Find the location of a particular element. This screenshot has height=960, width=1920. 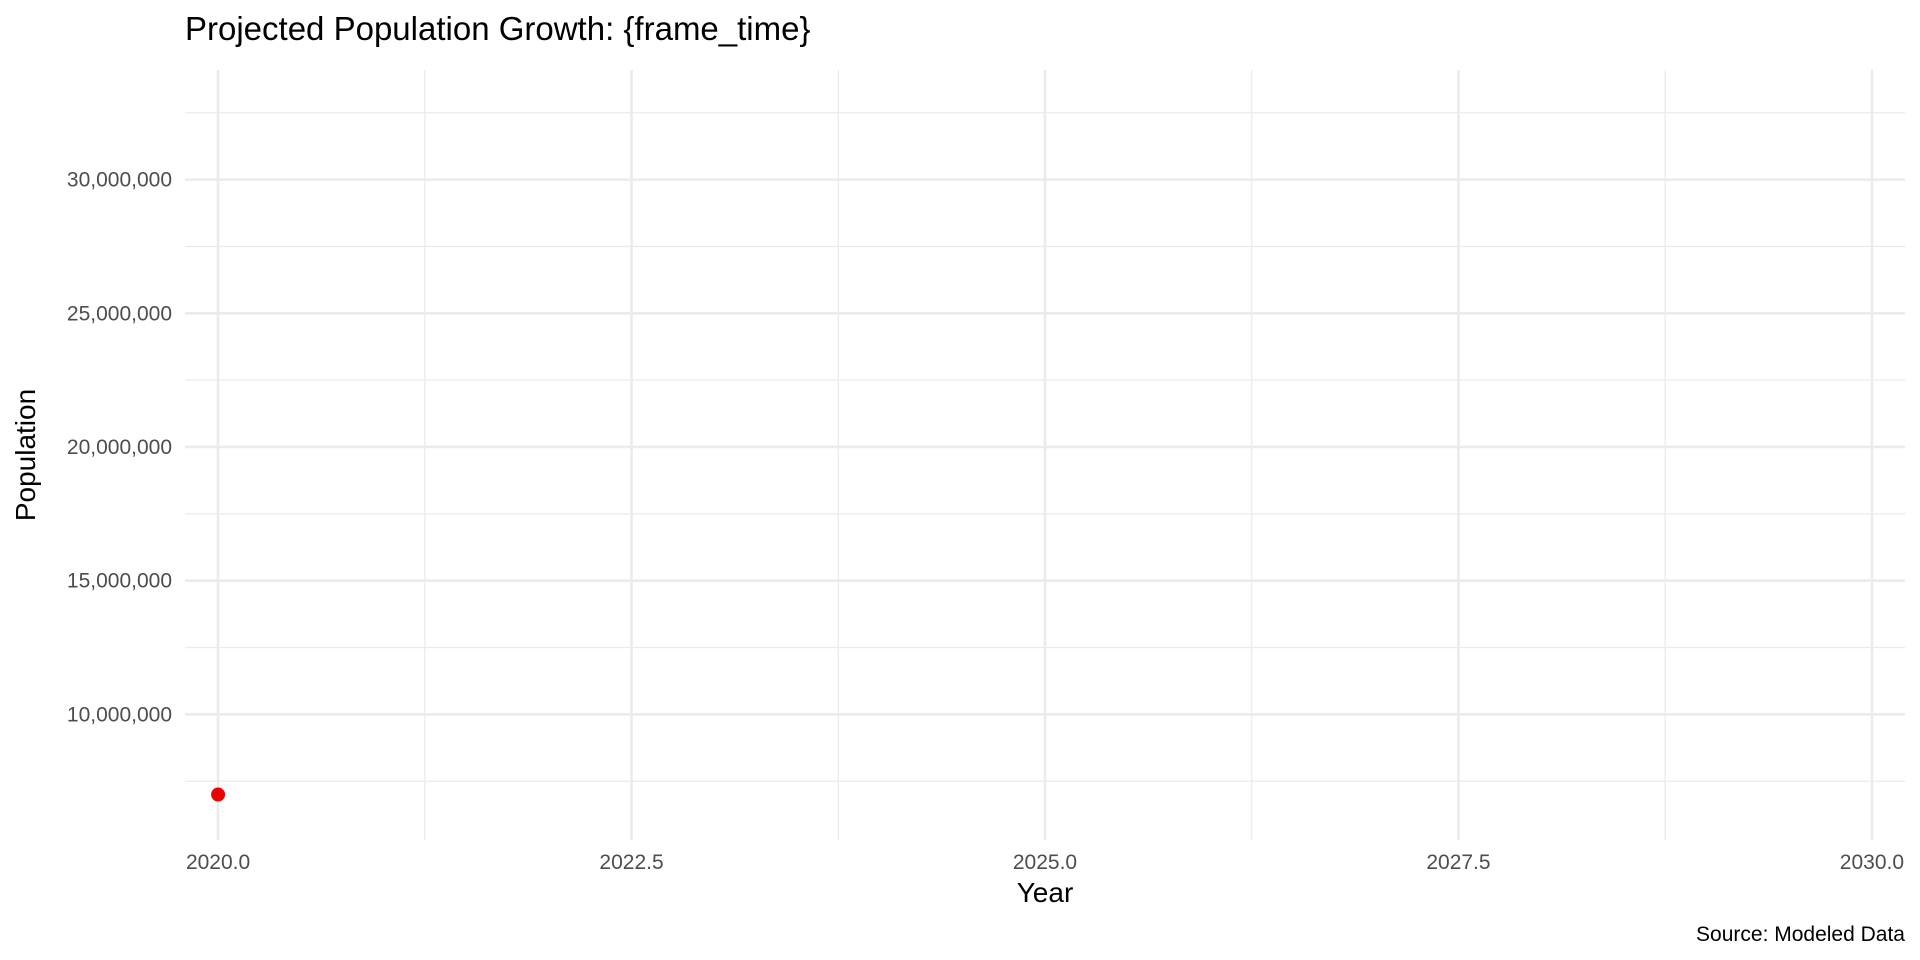

y-tick-label: 15,000,000 is located at coordinates (119, 581).